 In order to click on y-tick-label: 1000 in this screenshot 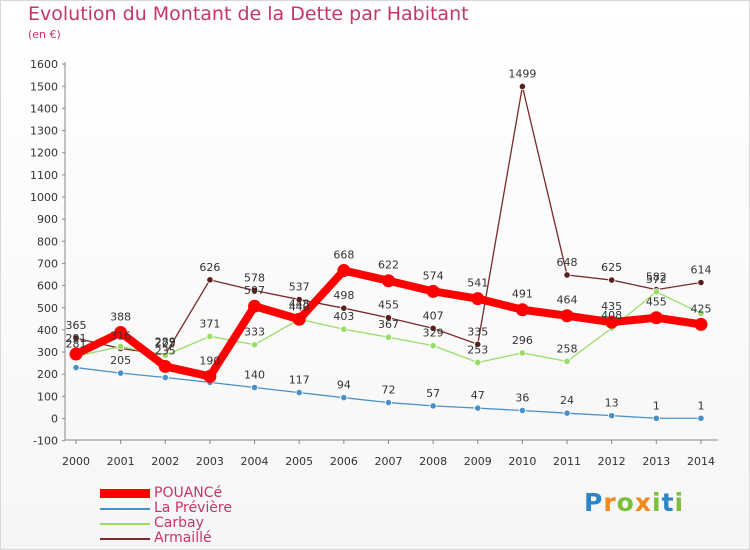, I will do `click(44, 197)`.